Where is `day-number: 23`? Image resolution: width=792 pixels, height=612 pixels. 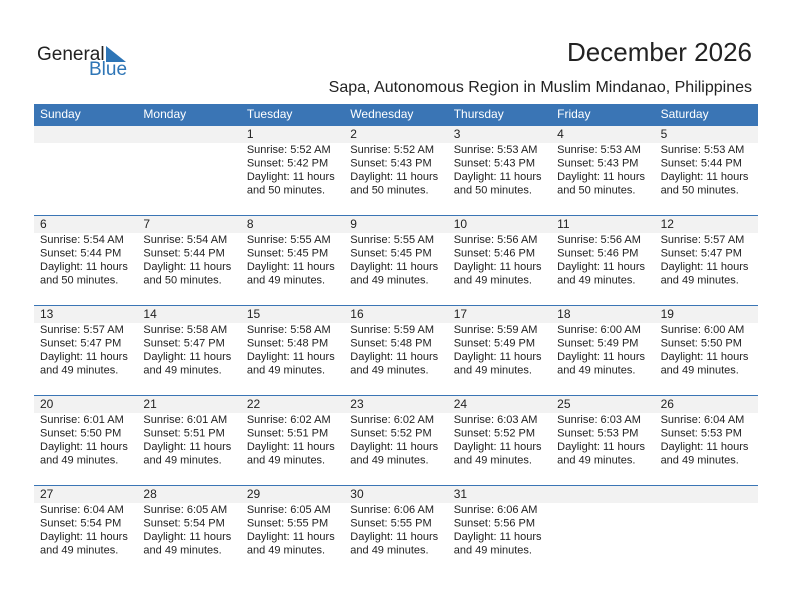
day-number: 23 is located at coordinates (357, 404).